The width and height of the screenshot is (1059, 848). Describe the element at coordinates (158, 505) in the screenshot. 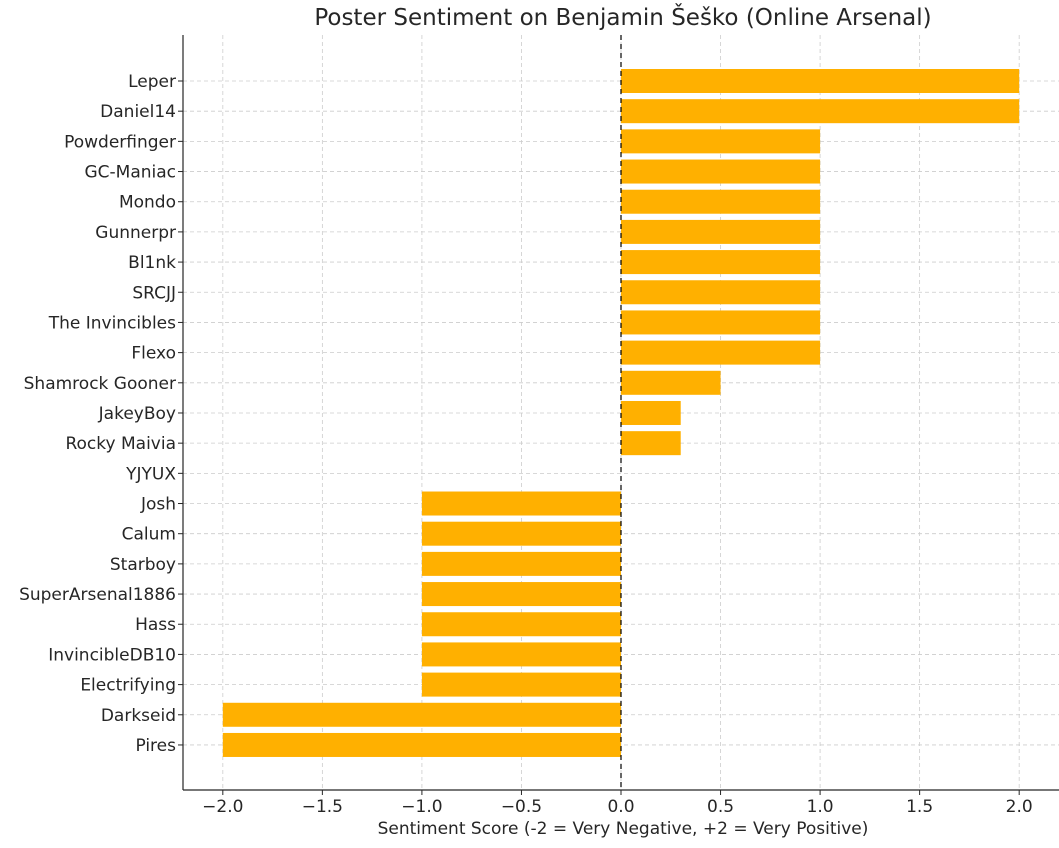

I see `category-label: Josh` at that location.